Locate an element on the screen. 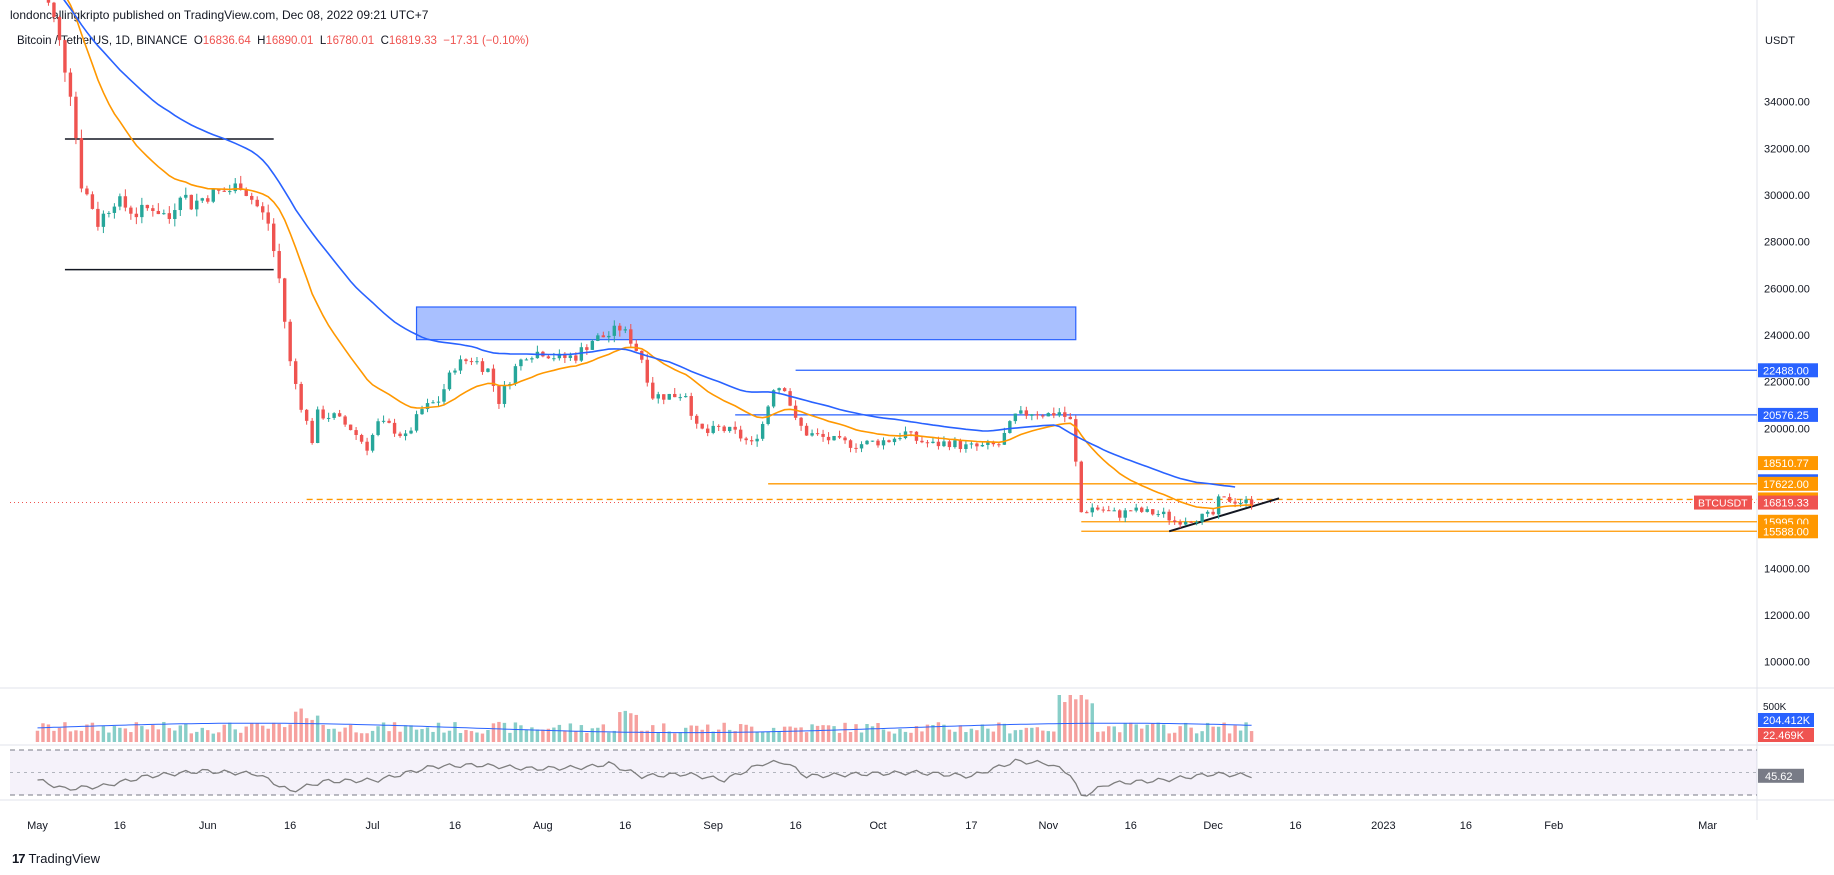  footer: 17 TradingView is located at coordinates (56, 858).